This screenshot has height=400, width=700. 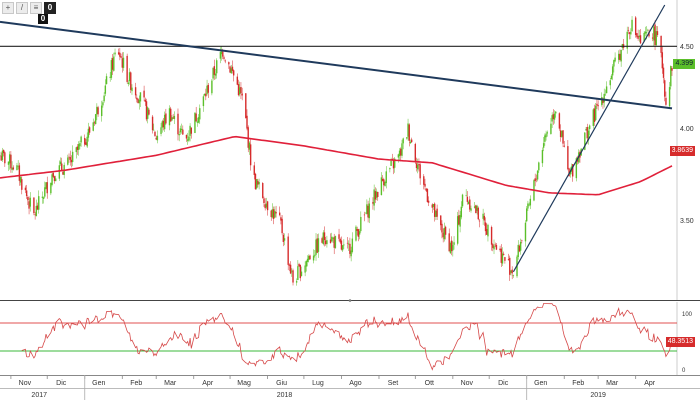 I want to click on crosshair-icon: +, so click(x=8, y=8).